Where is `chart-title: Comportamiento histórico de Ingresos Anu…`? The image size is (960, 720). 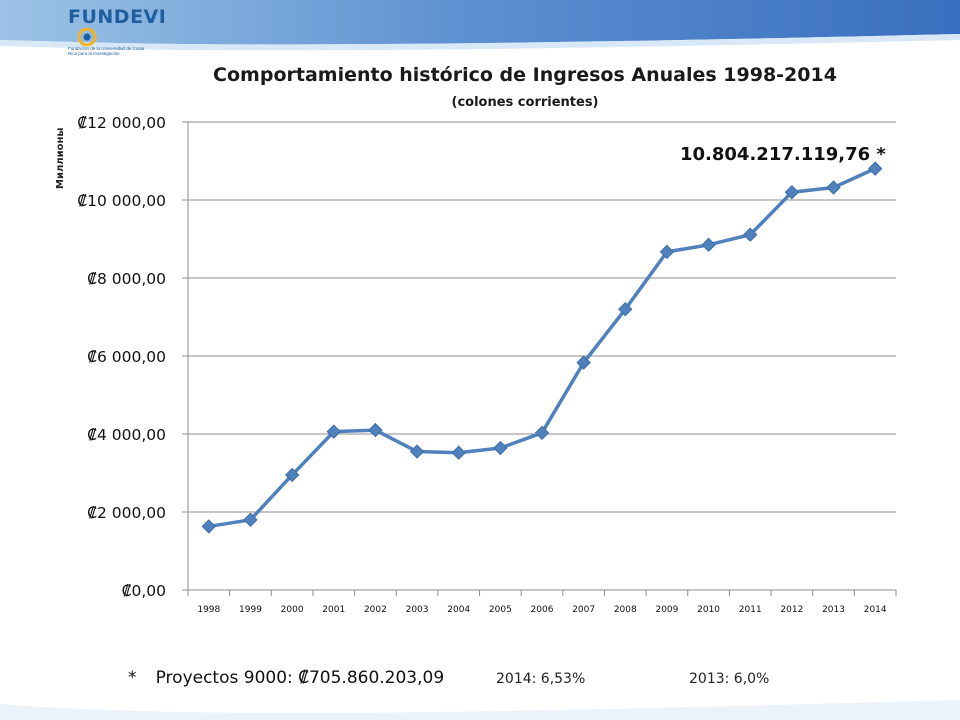
chart-title: Comportamiento histórico de Ingresos Anu… is located at coordinates (525, 75).